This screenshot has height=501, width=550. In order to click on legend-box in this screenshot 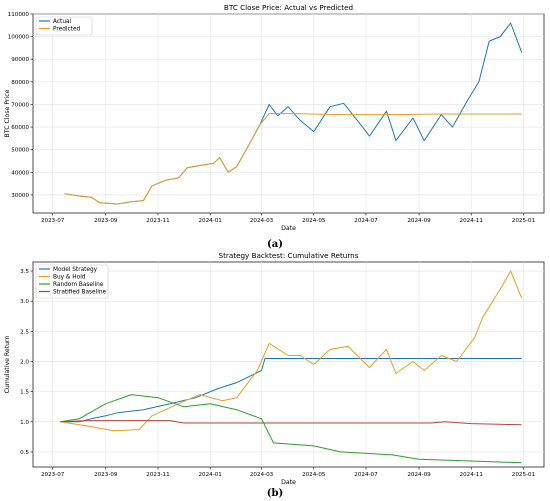, I will do `click(72, 281)`.